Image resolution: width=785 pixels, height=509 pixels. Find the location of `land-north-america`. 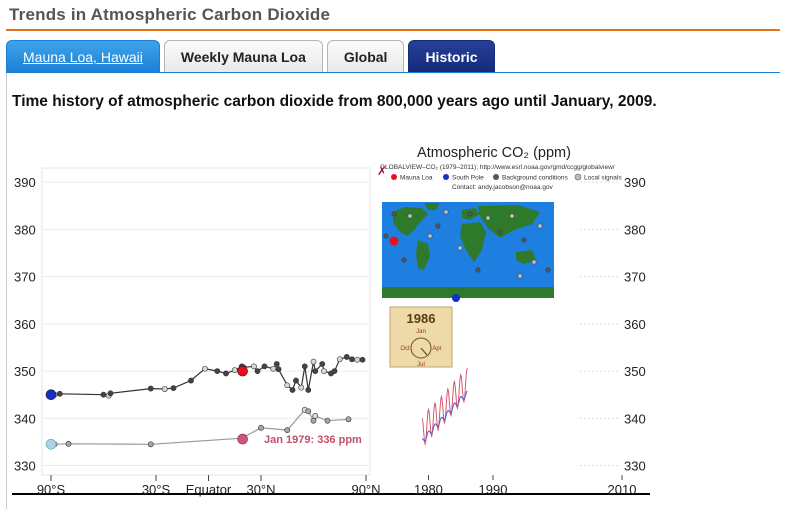

land-north-america is located at coordinates (410, 221).